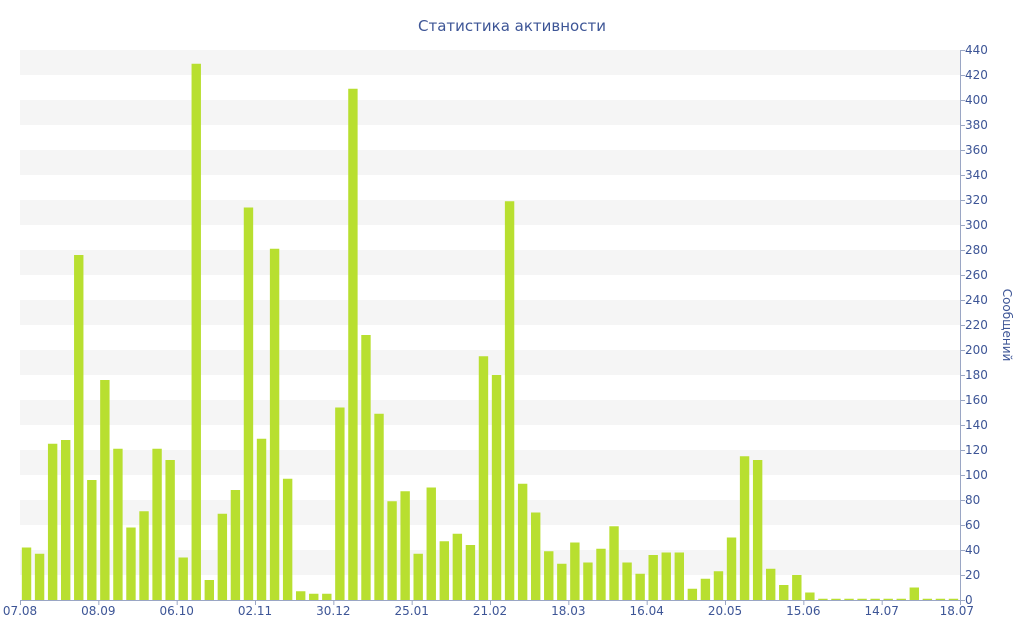 Image resolution: width=1024 pixels, height=640 pixels. What do you see at coordinates (20, 611) in the screenshot?
I see `x-tick-label: 07.08` at bounding box center [20, 611].